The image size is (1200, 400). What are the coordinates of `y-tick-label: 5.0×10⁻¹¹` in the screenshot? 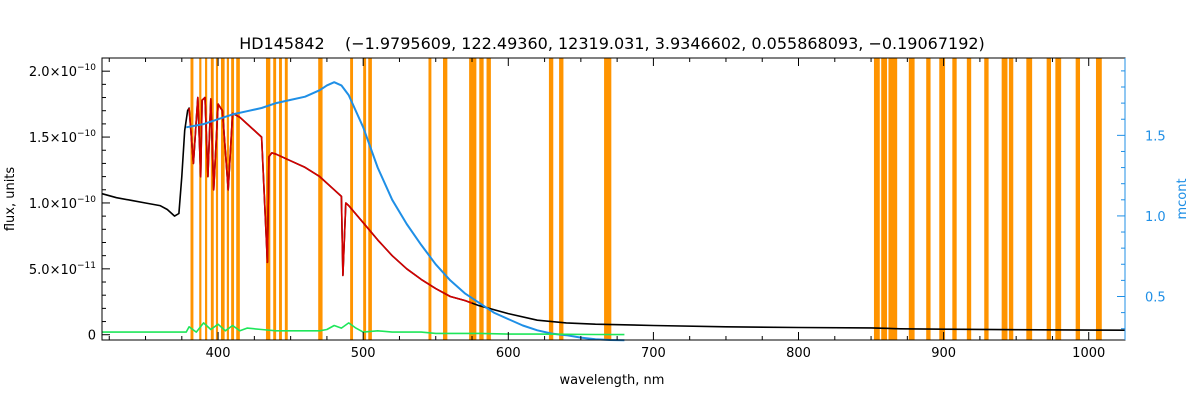 It's located at (62, 269).